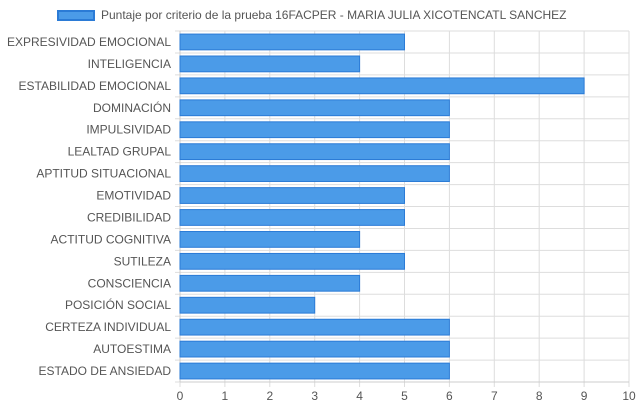 Image resolution: width=639 pixels, height=411 pixels. What do you see at coordinates (142, 261) in the screenshot?
I see `y-tick-label: SUTILEZA` at bounding box center [142, 261].